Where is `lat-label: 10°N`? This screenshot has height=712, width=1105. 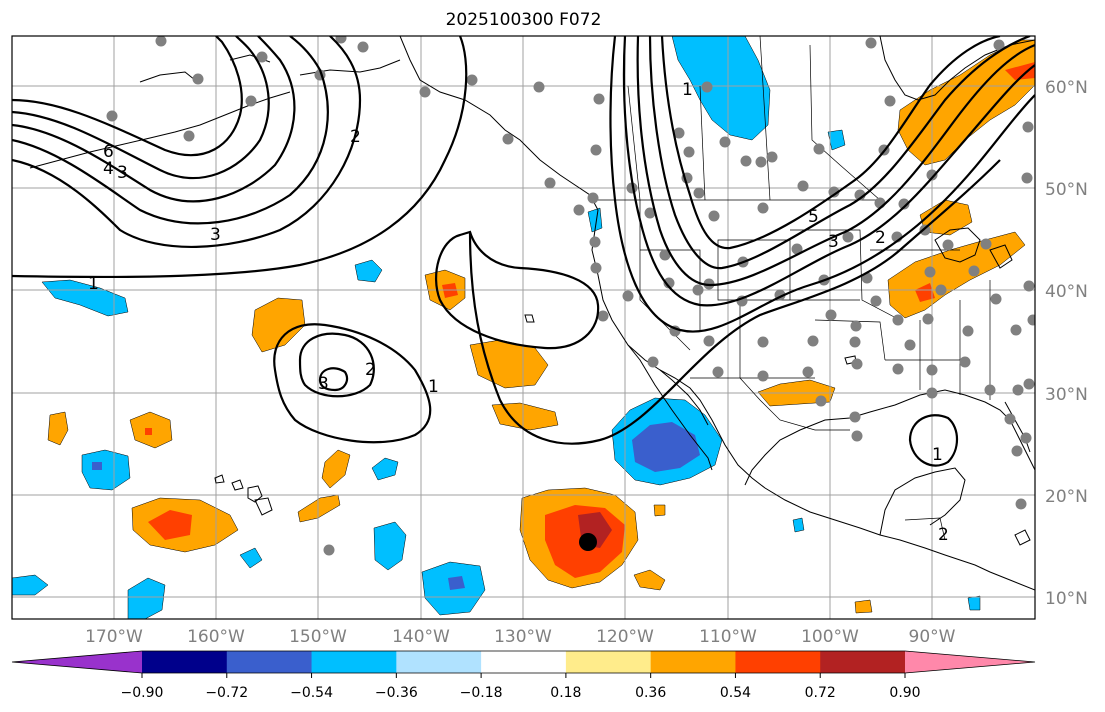 lat-label: 10°N is located at coordinates (1066, 599).